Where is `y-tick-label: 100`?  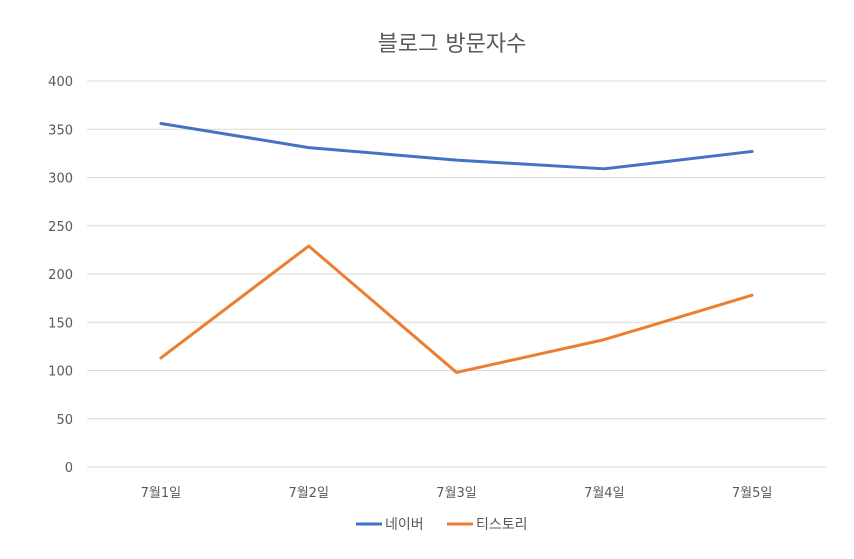
y-tick-label: 100 is located at coordinates (60, 372).